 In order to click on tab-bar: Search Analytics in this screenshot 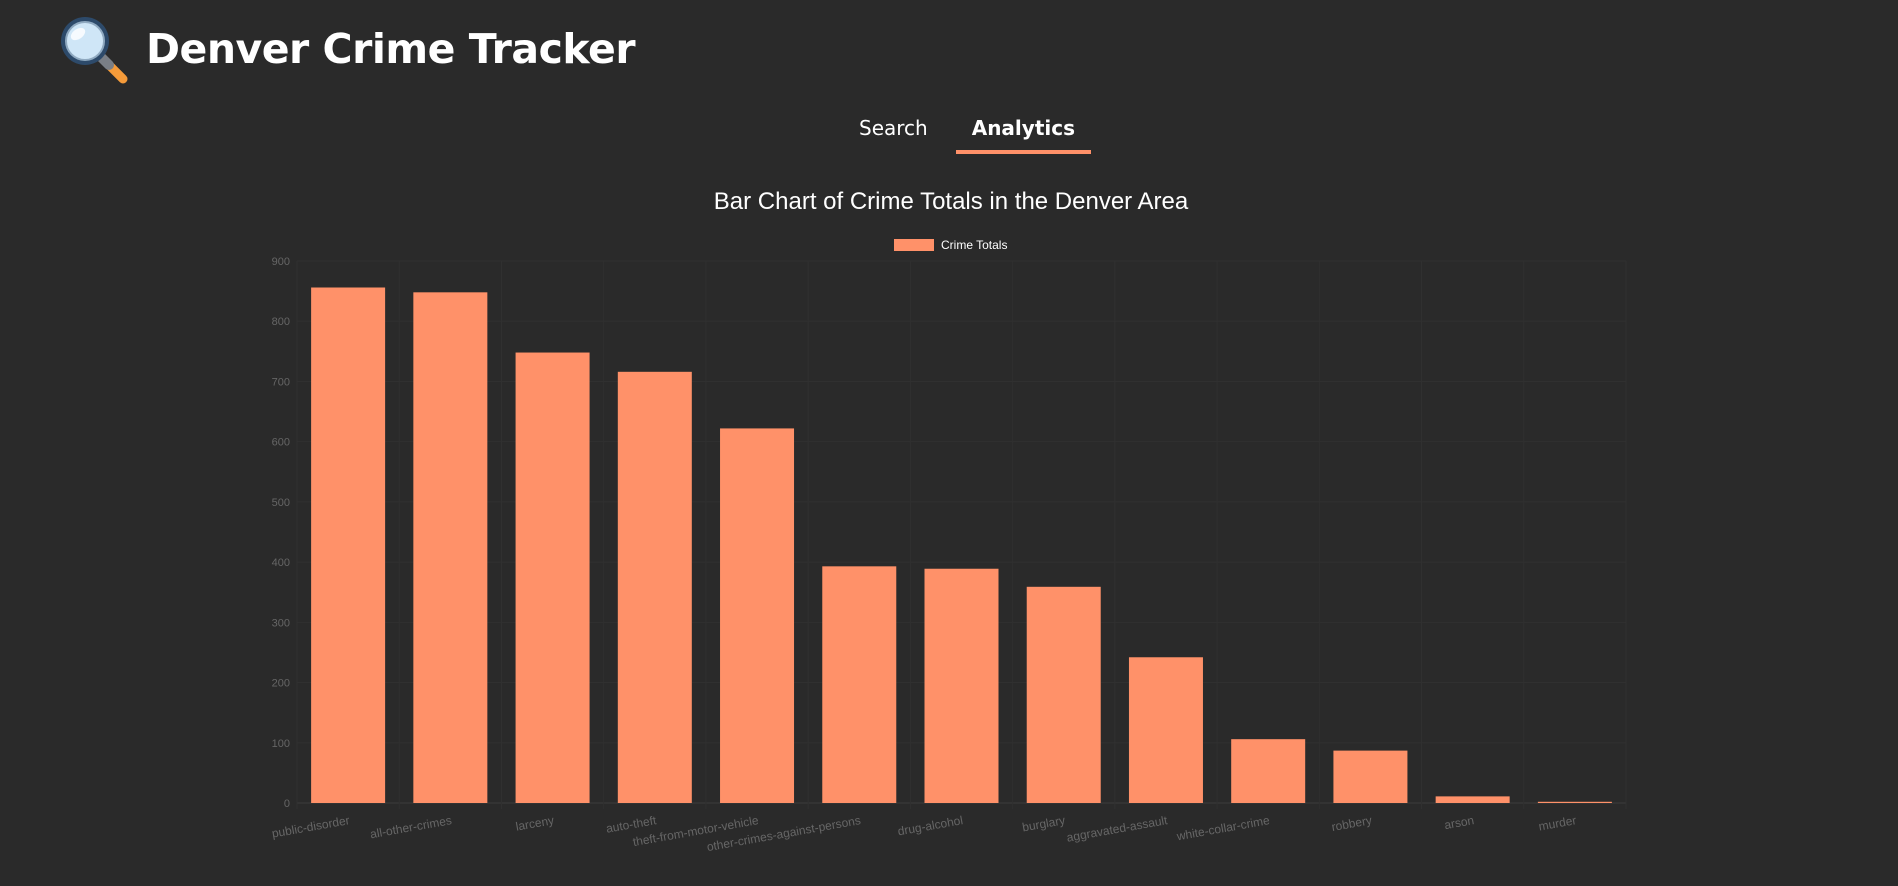, I will do `click(949, 133)`.